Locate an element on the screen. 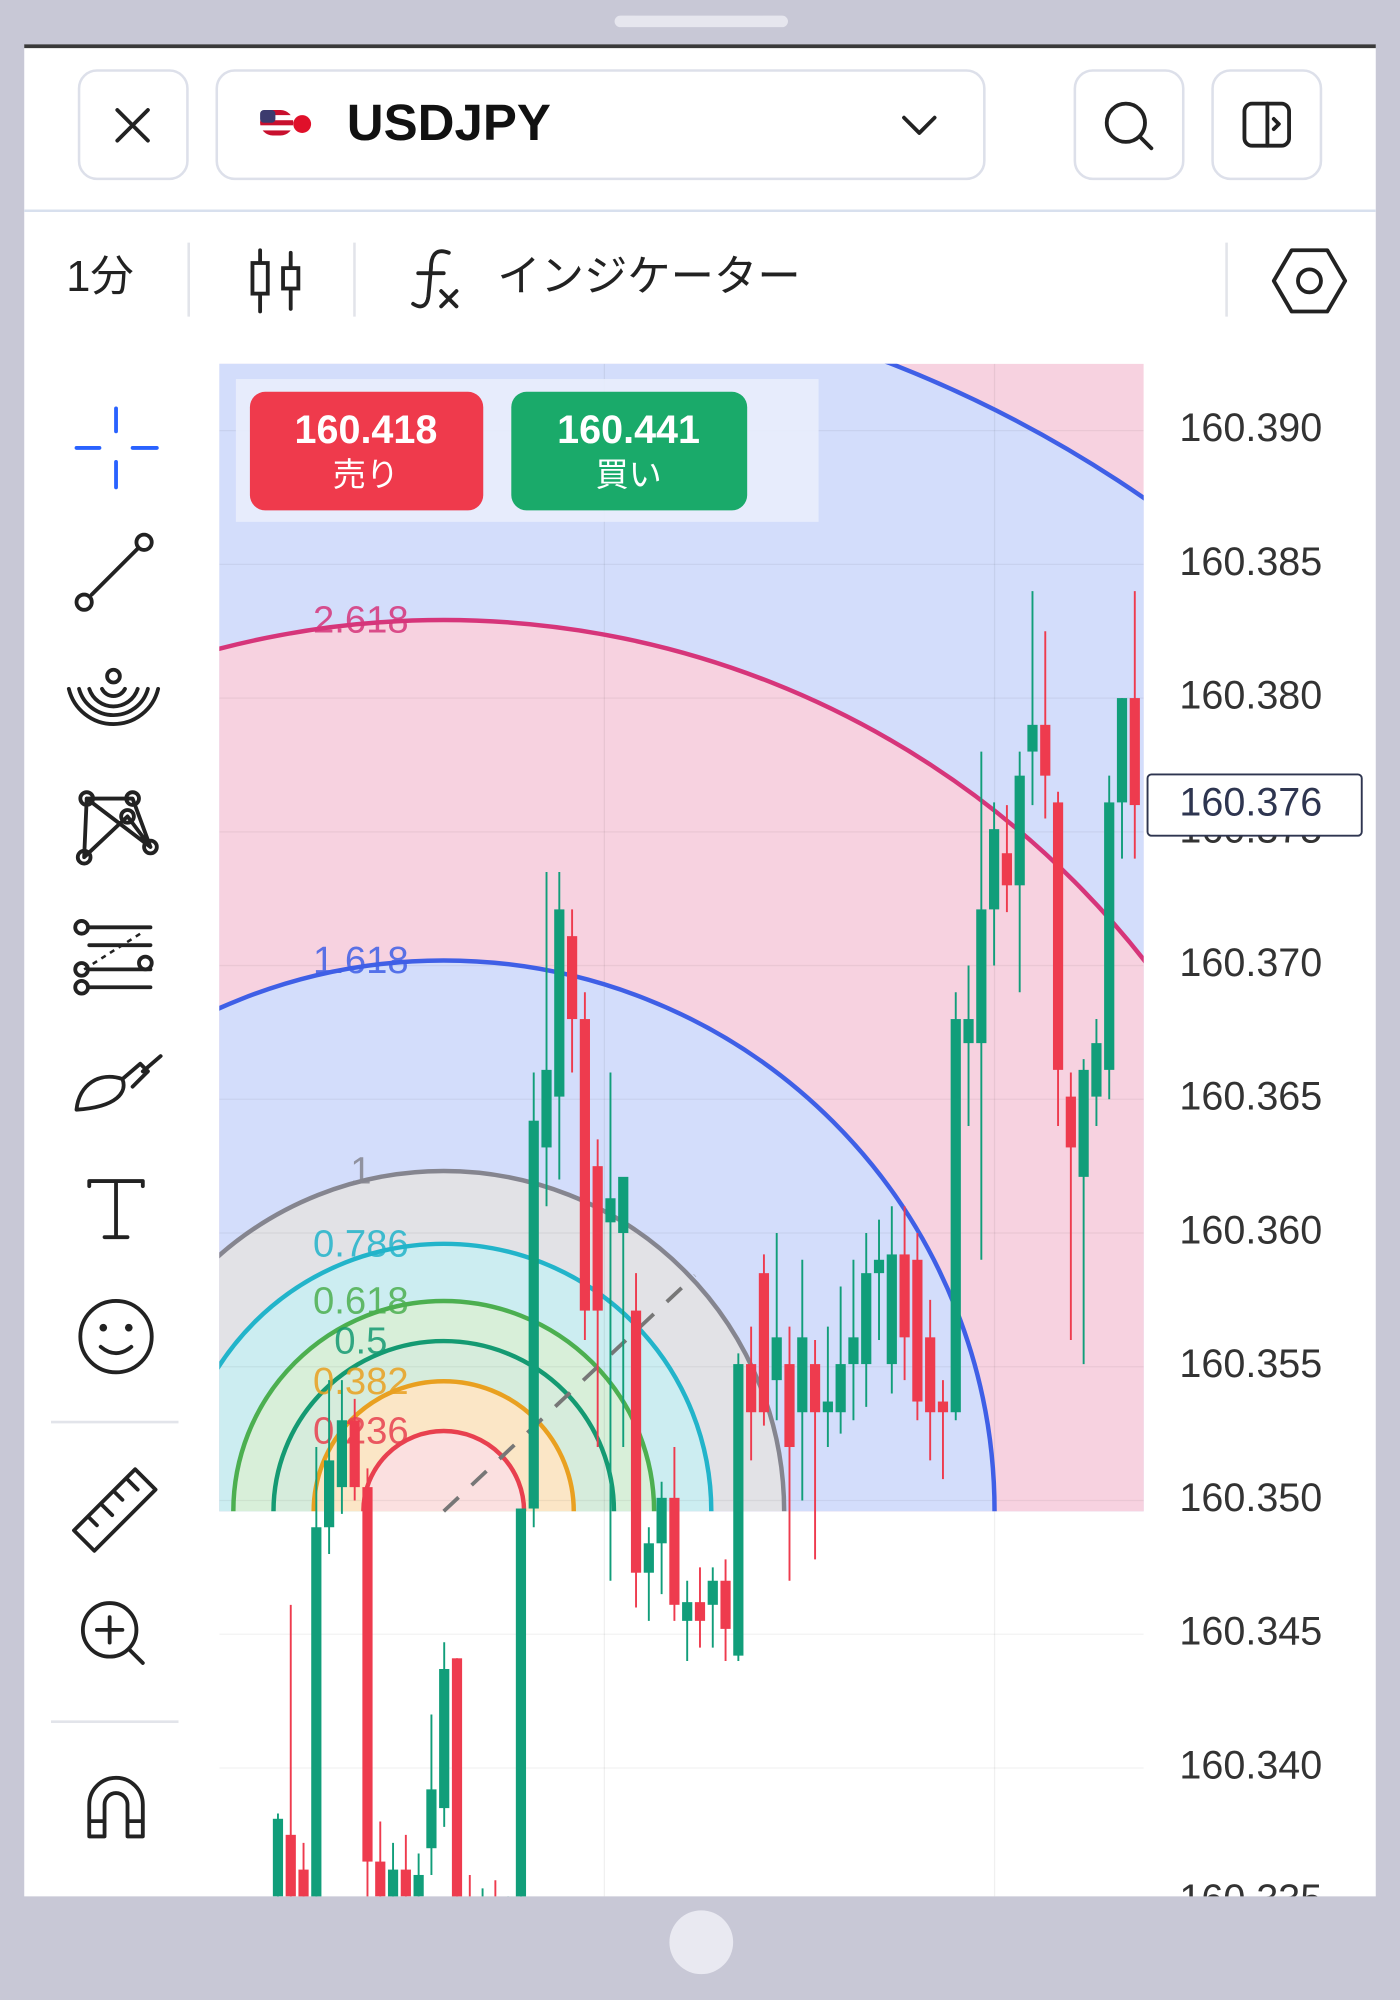  chart-type-button is located at coordinates (275, 281).